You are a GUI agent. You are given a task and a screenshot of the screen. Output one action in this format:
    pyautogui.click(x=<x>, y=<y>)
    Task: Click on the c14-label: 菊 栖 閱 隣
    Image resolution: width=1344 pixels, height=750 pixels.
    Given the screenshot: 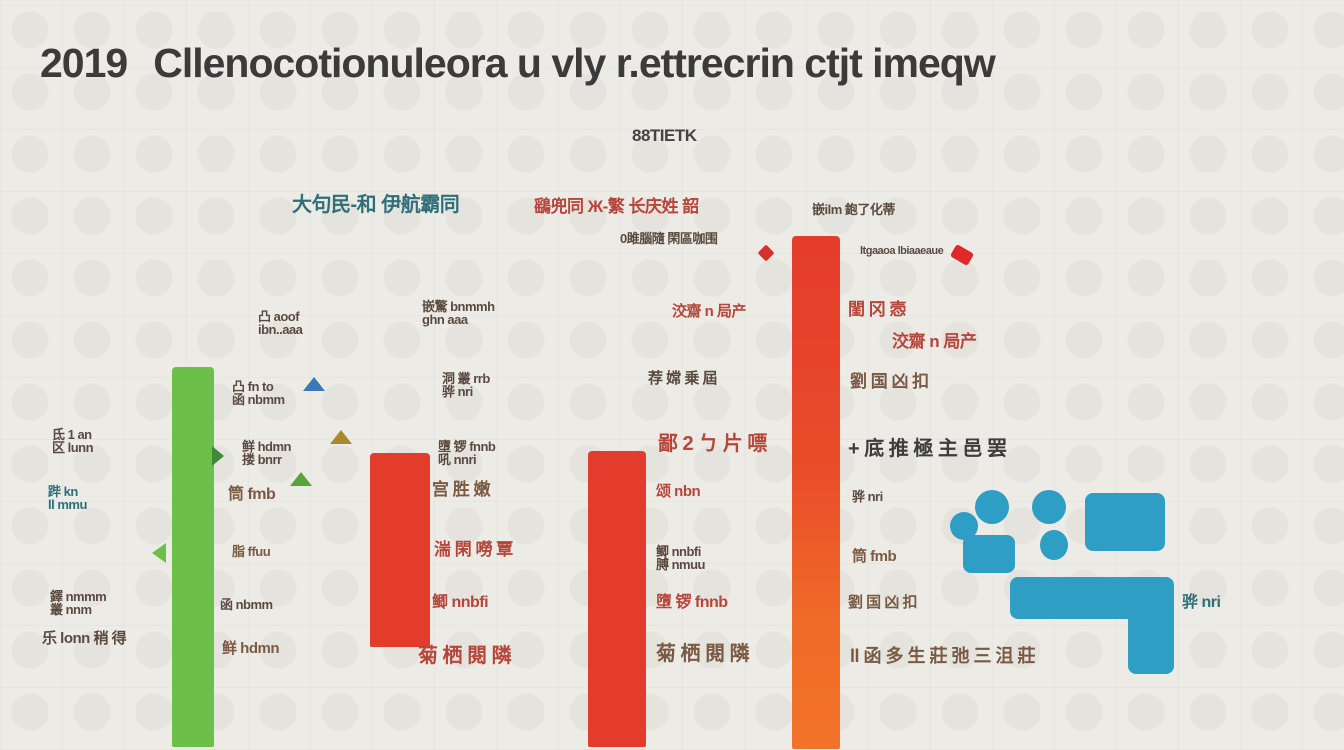 What is the action you would take?
    pyautogui.click(x=703, y=654)
    